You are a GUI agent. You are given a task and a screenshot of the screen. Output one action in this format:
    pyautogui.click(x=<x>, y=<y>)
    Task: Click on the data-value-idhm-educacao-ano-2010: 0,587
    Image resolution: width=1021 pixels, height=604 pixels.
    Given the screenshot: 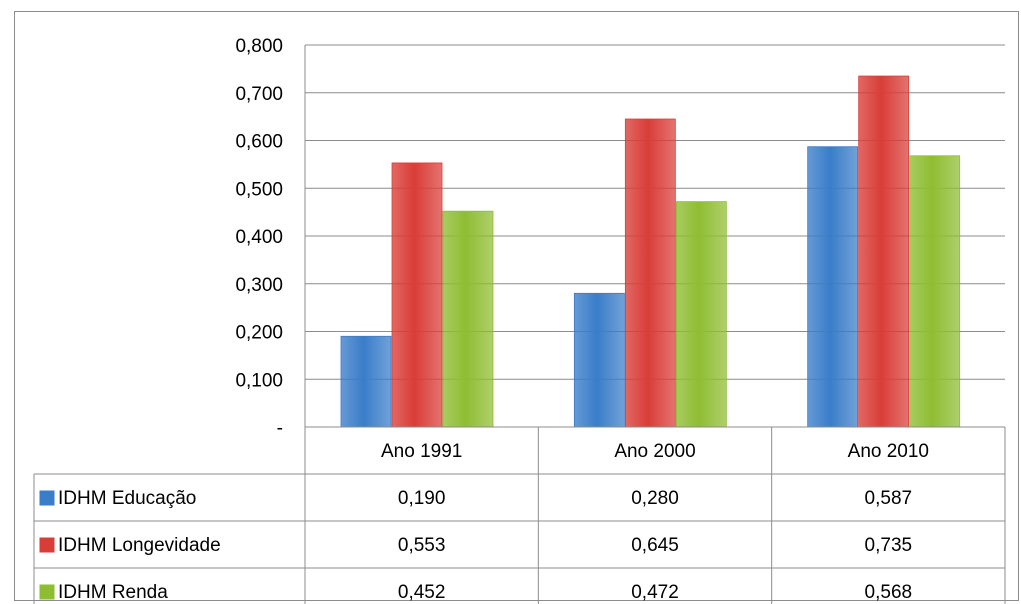 What is the action you would take?
    pyautogui.click(x=889, y=498)
    